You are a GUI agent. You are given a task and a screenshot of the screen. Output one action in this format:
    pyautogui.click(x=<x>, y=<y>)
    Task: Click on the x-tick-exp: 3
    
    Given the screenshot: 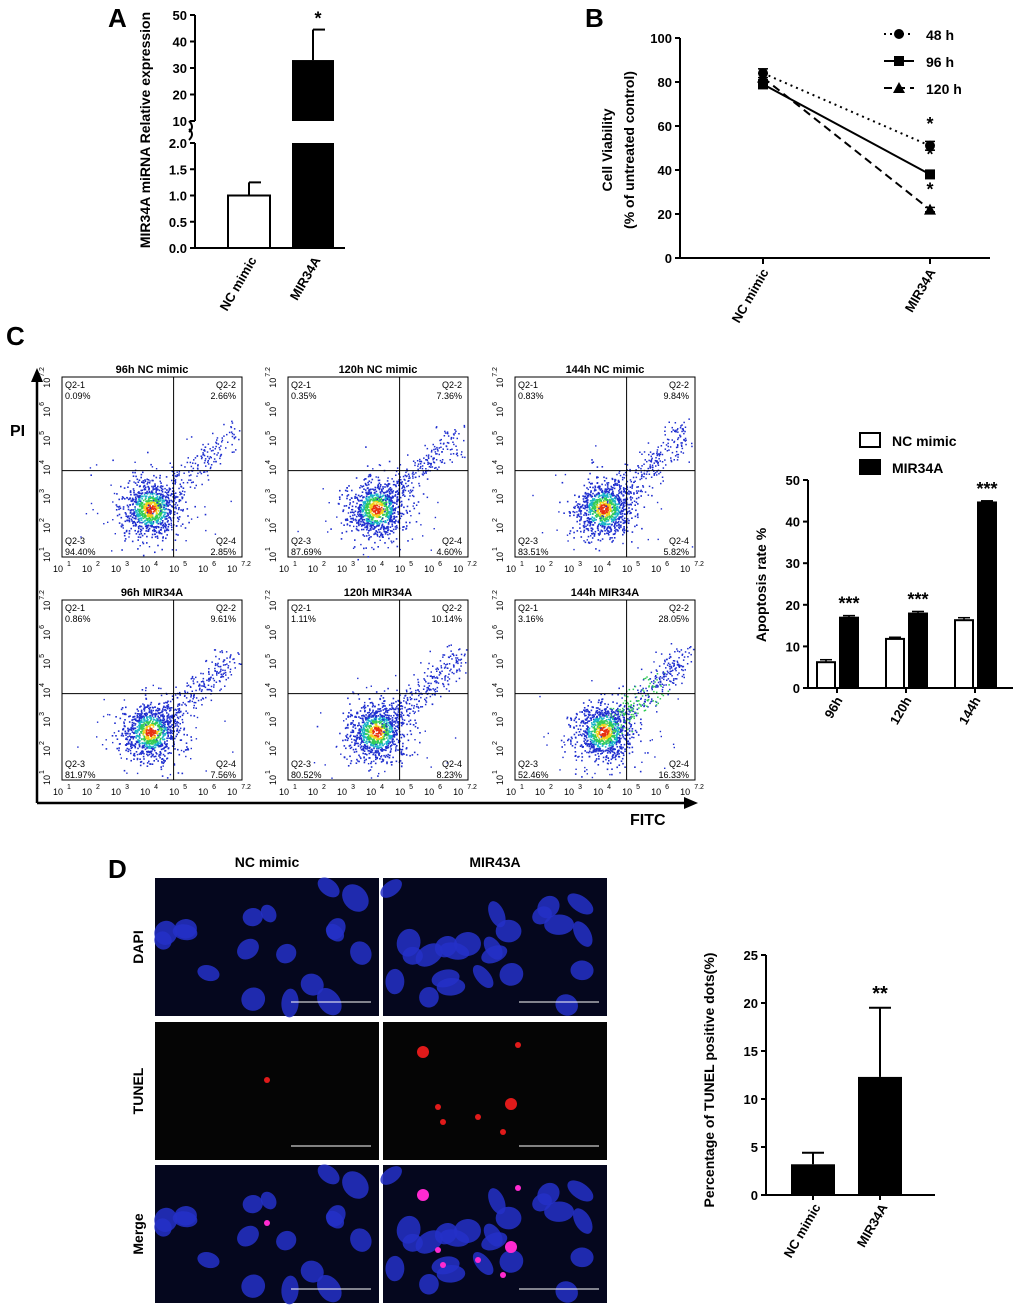 What is the action you would take?
    pyautogui.click(x=353, y=564)
    